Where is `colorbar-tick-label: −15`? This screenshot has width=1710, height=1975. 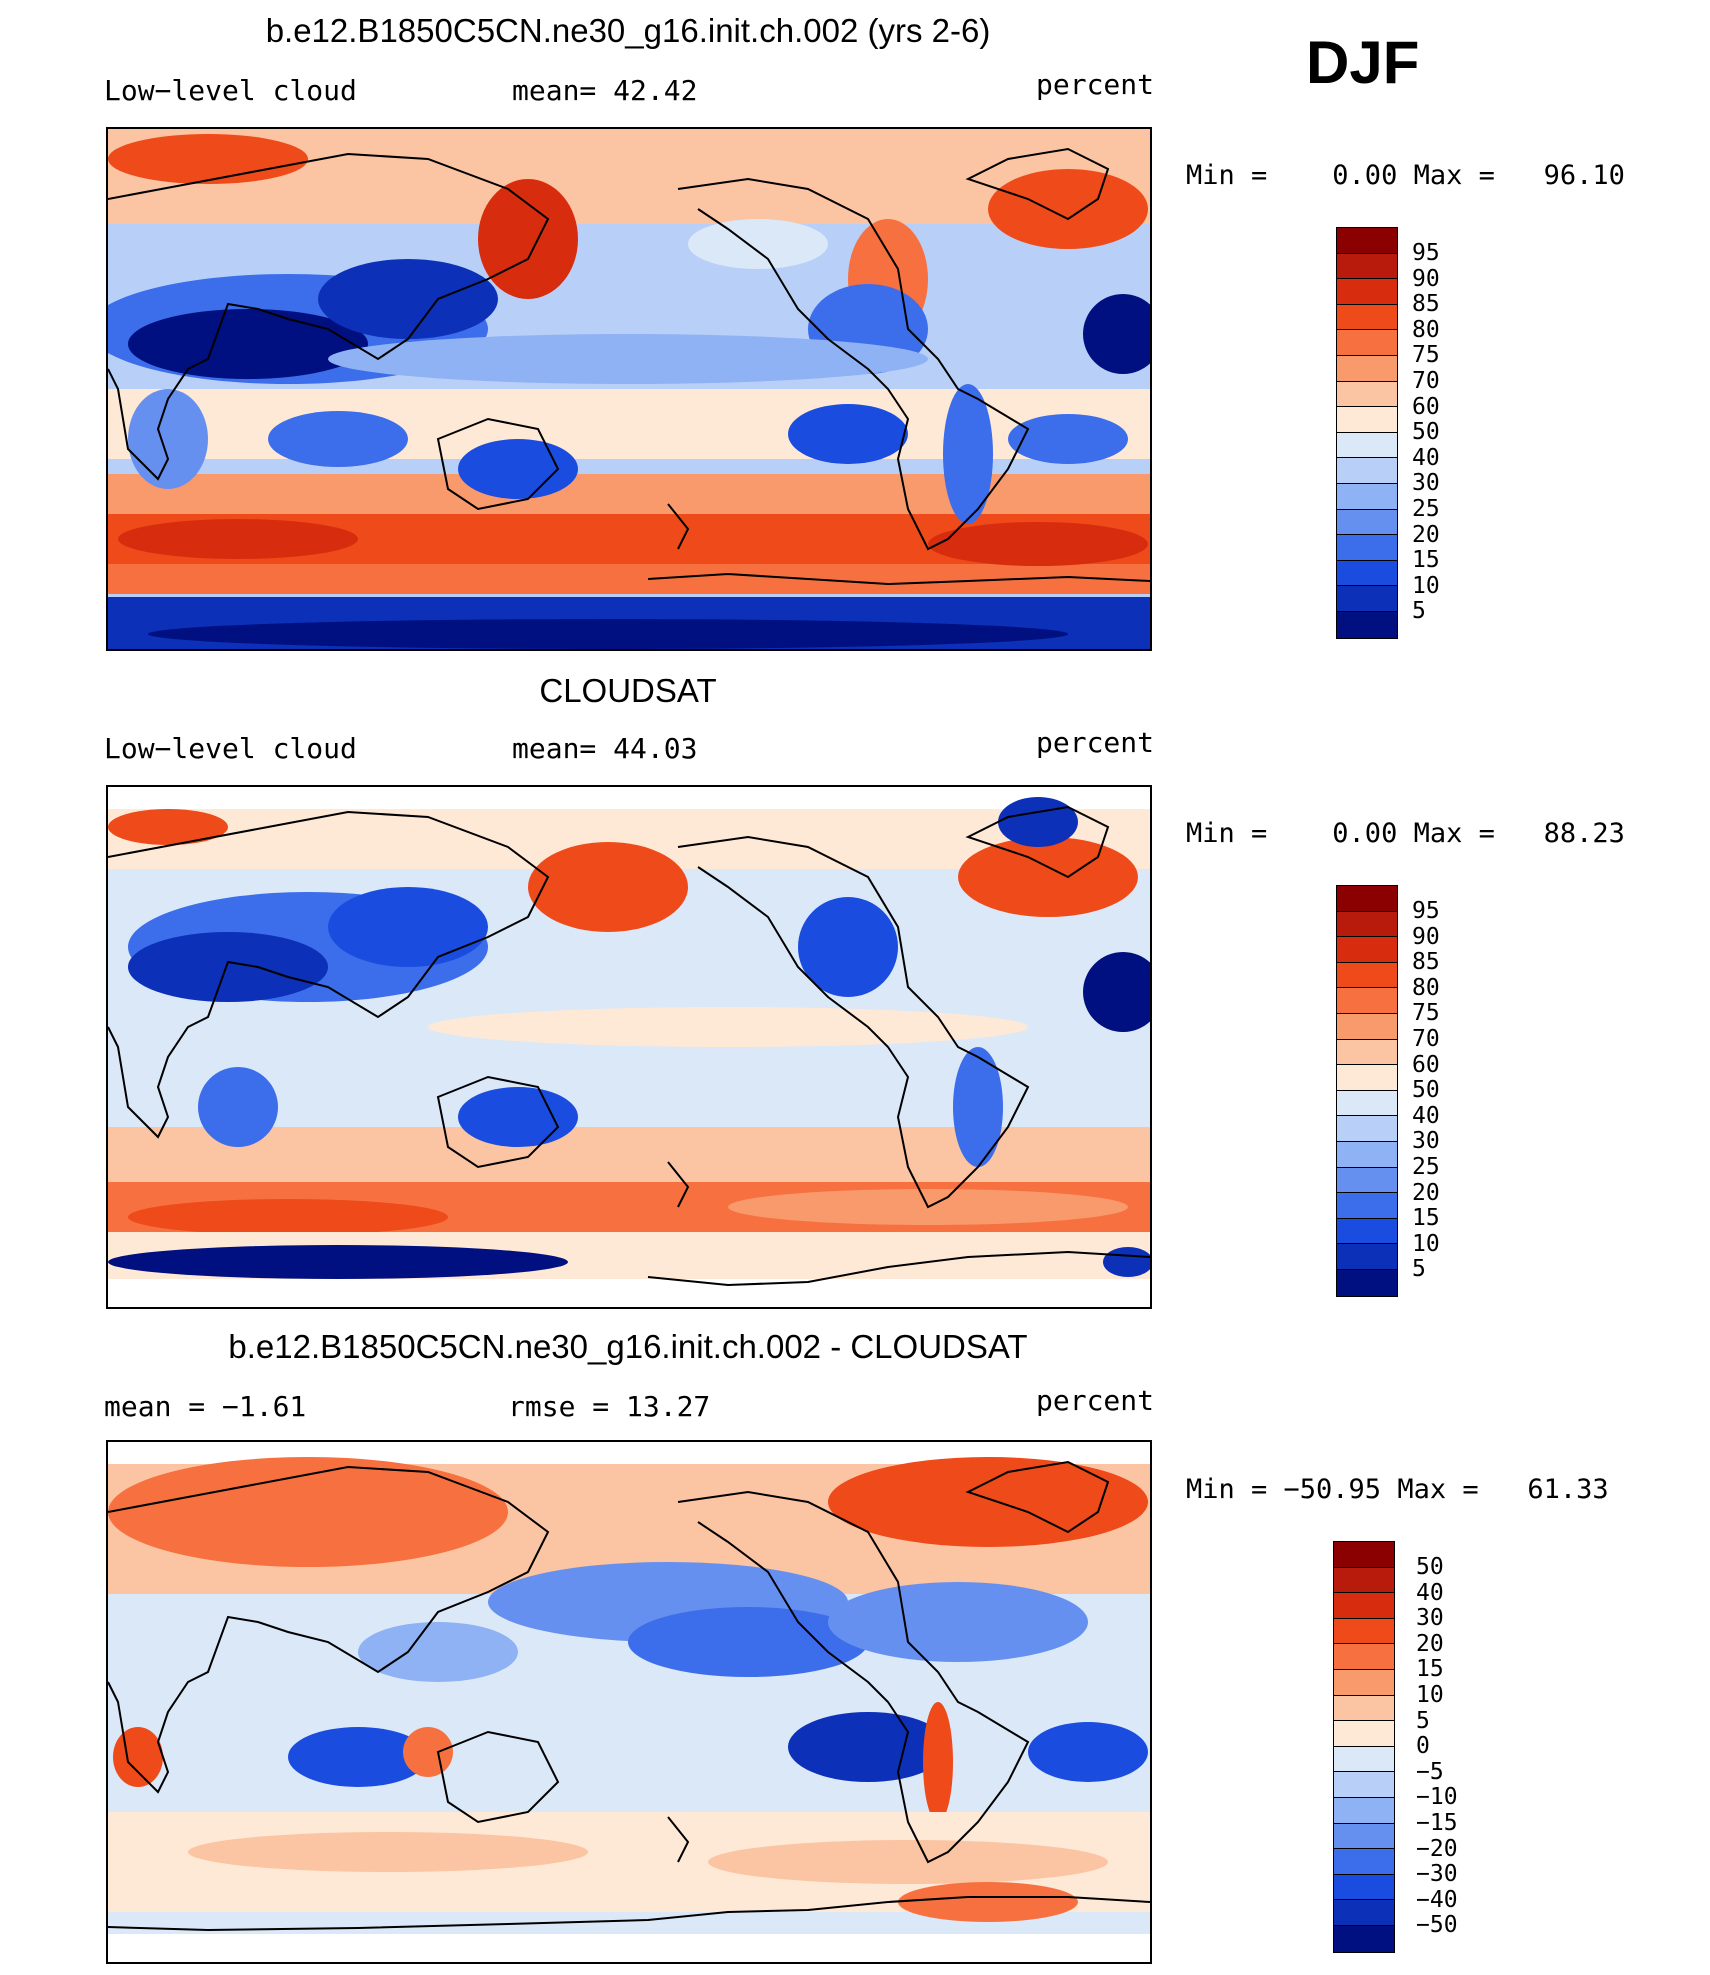 colorbar-tick-label: −15 is located at coordinates (1437, 1823).